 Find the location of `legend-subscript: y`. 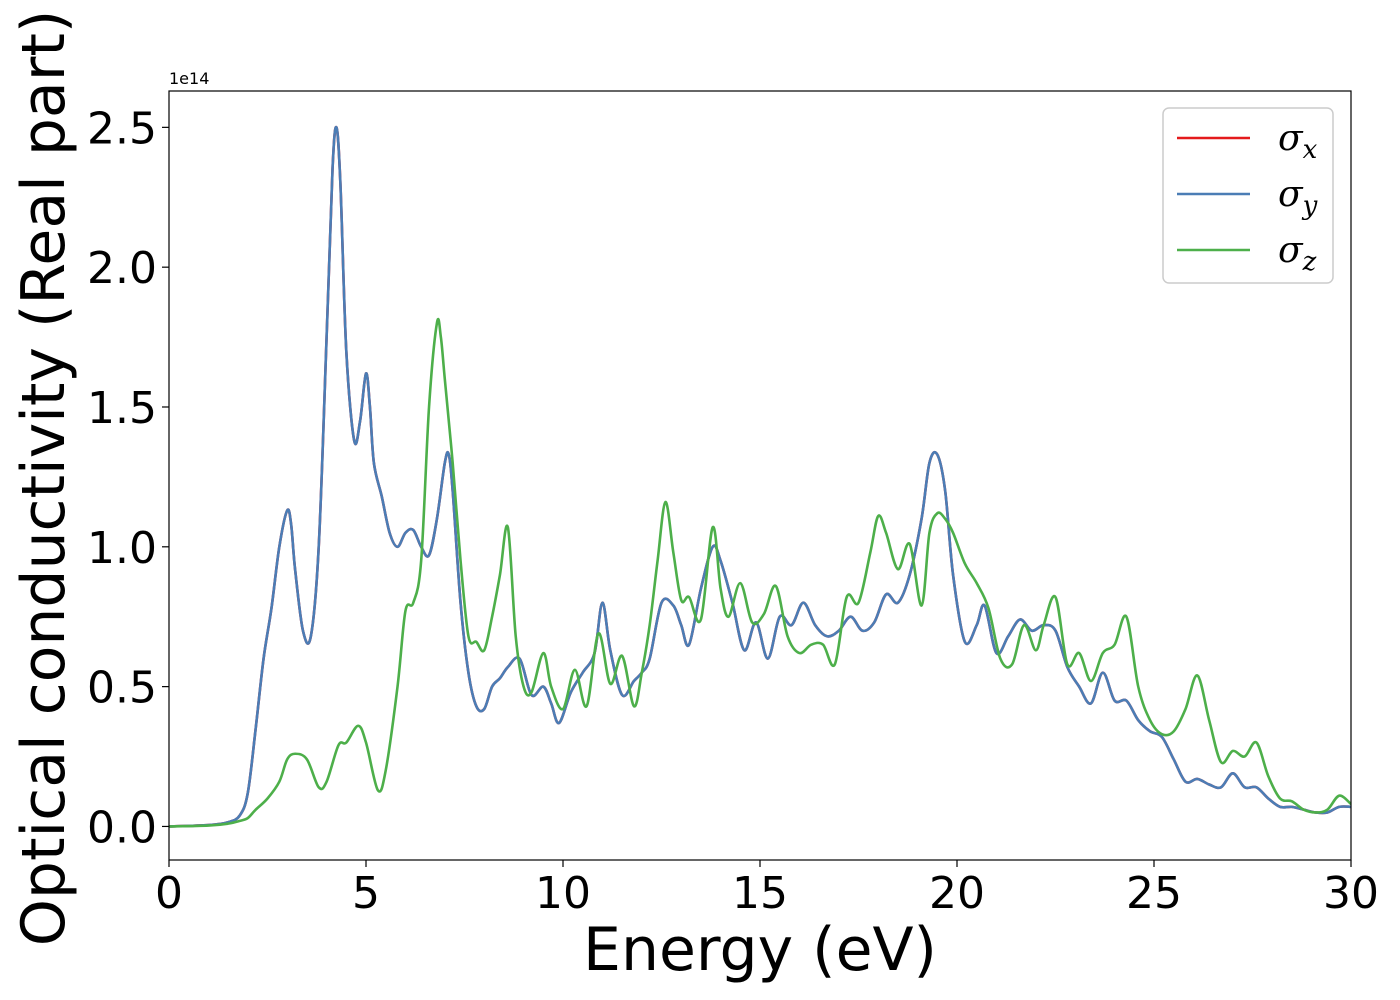

legend-subscript: y is located at coordinates (1310, 206).